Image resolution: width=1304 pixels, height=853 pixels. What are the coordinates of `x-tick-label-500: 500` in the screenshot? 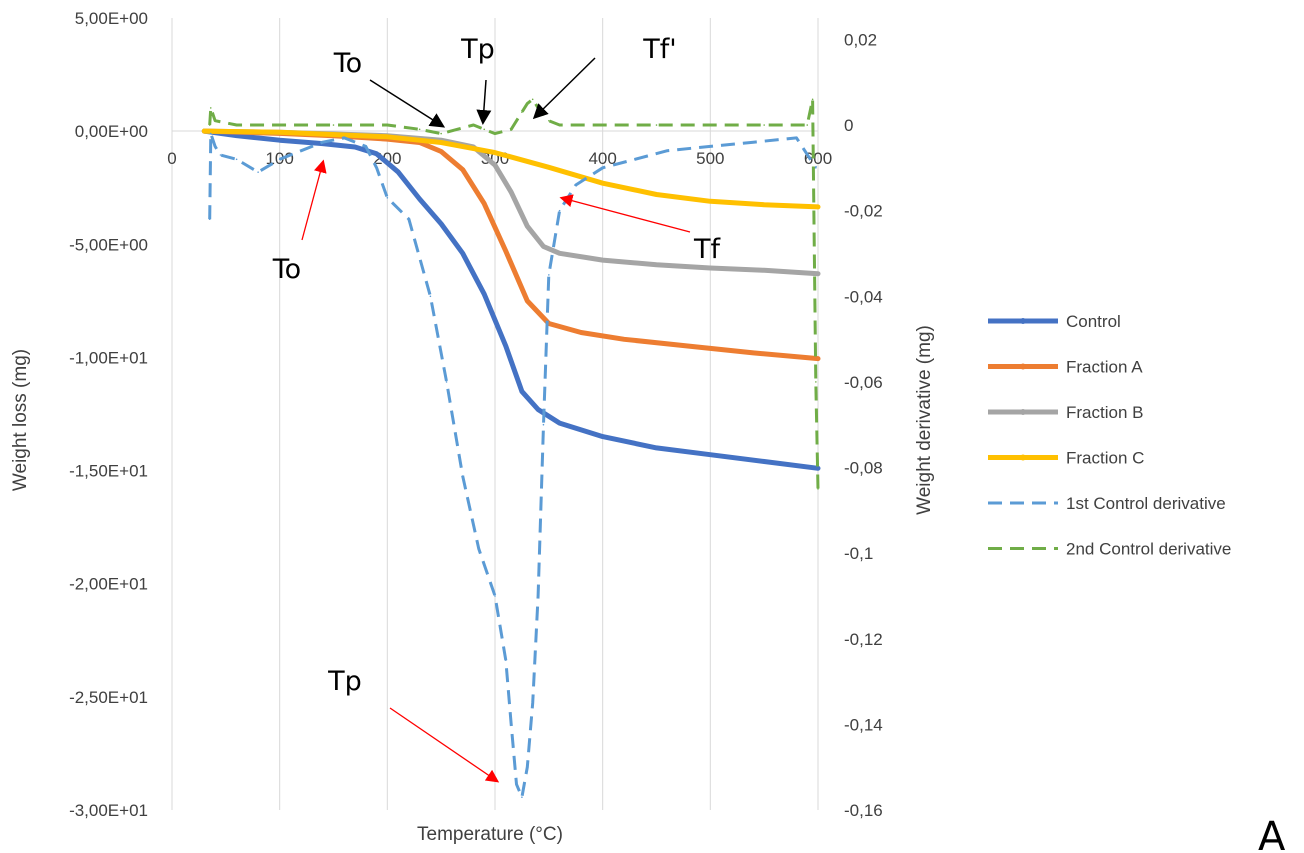 It's located at (710, 158).